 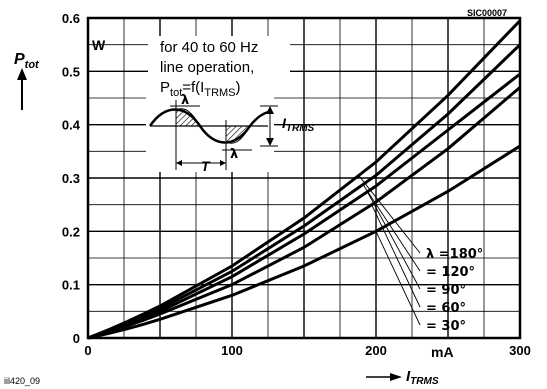 What do you see at coordinates (209, 47) in the screenshot?
I see `annotation-line-1: for 40 to 60 Hz` at bounding box center [209, 47].